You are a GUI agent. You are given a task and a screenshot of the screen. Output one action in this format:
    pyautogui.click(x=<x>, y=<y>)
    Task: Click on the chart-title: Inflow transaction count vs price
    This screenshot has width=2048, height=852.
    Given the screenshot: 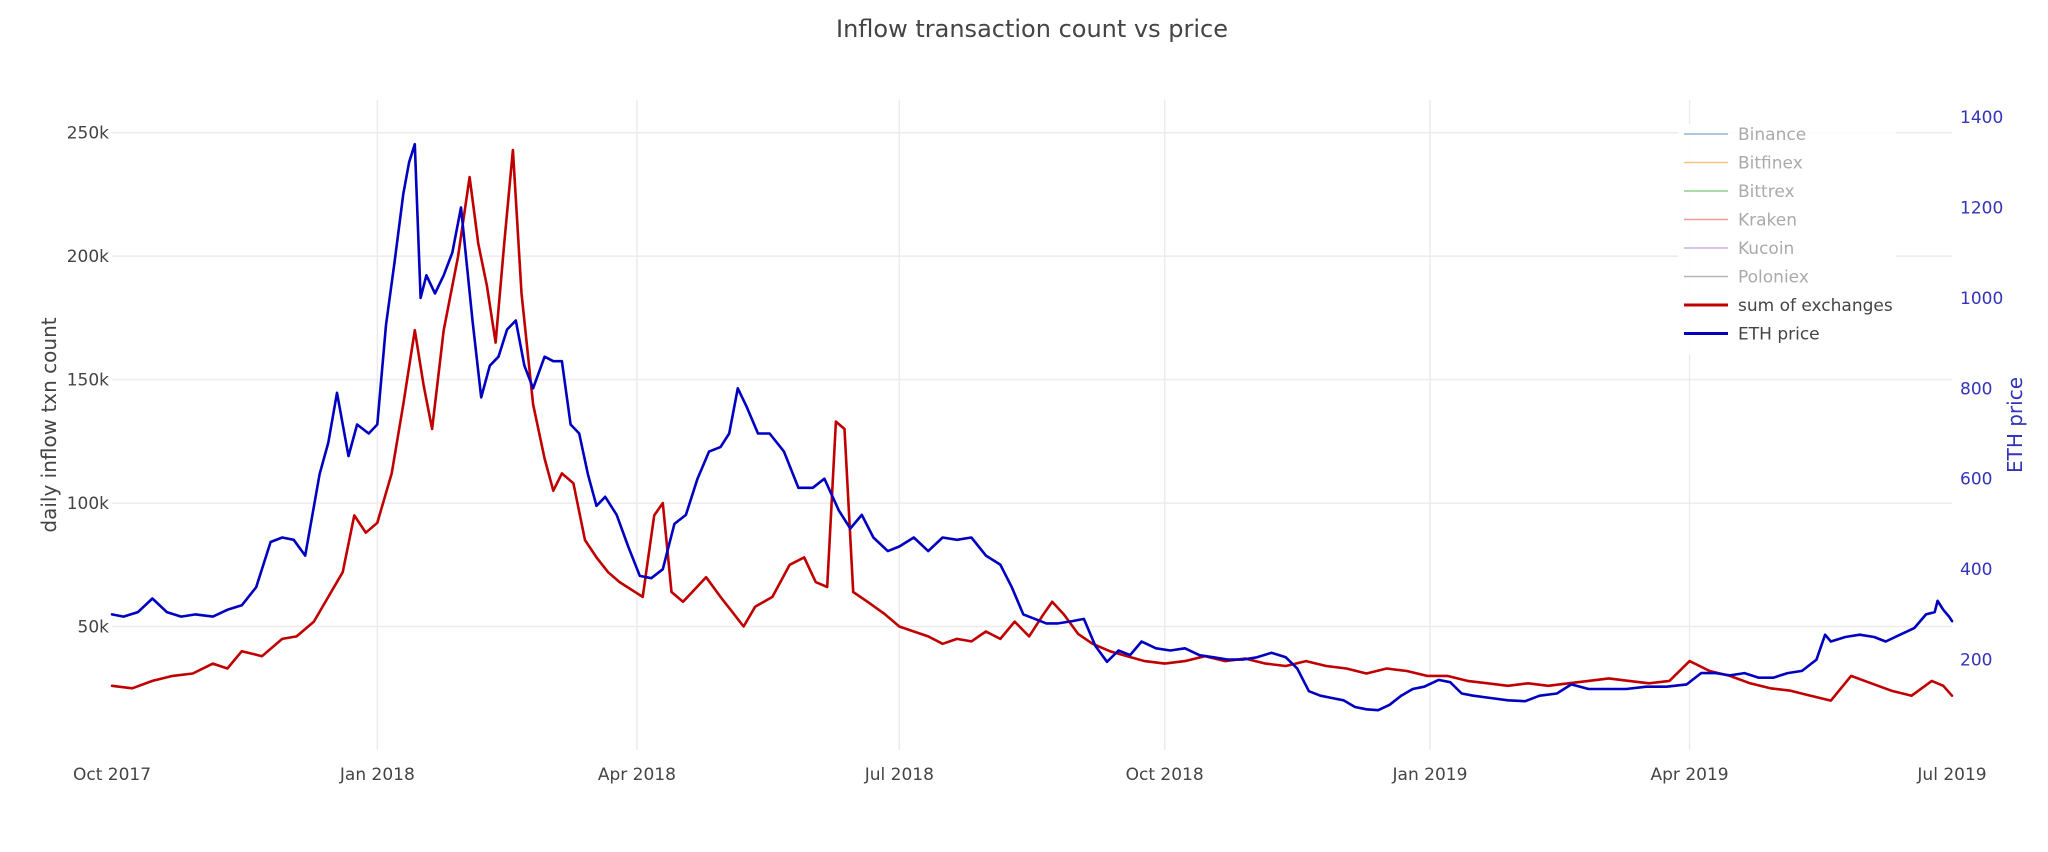 What is the action you would take?
    pyautogui.click(x=1032, y=29)
    